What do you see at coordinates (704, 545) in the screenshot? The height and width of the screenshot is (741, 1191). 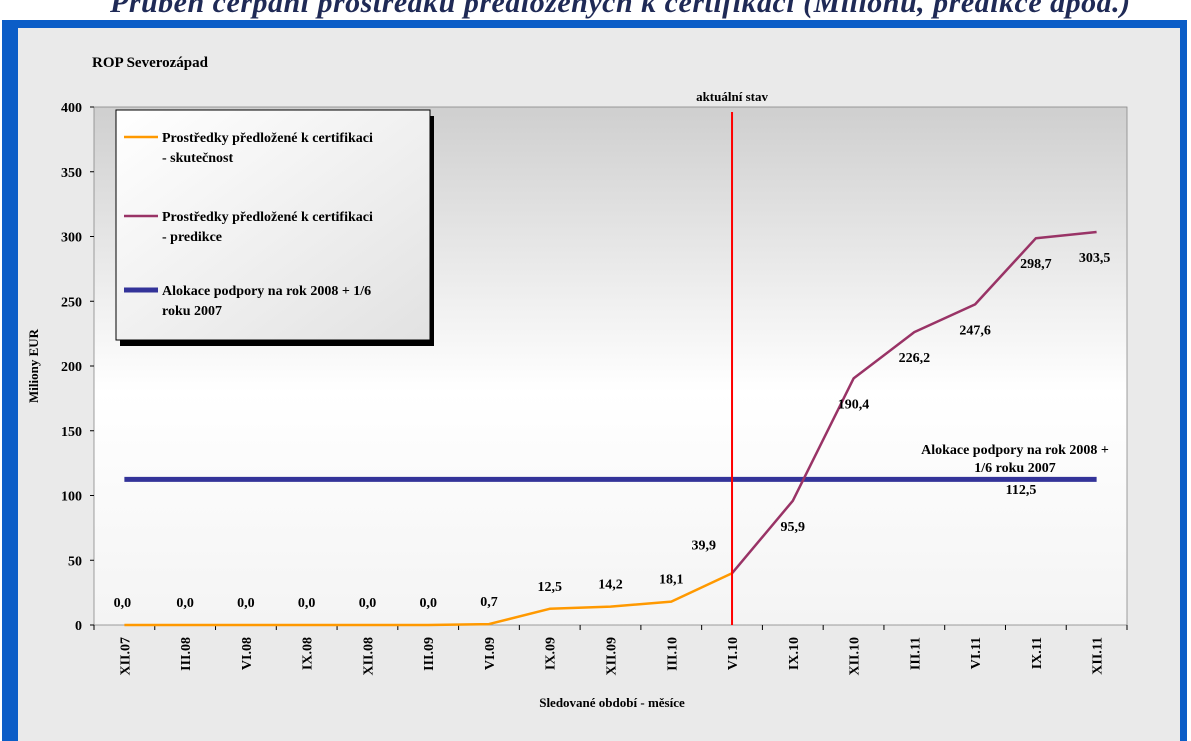 I see `data-label: 39,9` at bounding box center [704, 545].